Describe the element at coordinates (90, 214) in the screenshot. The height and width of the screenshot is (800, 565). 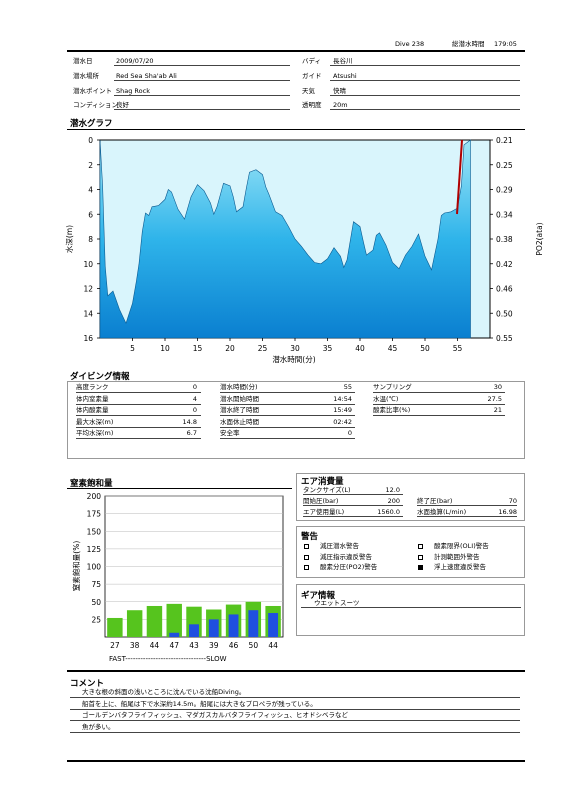
I see `y-tick-label: 6` at that location.